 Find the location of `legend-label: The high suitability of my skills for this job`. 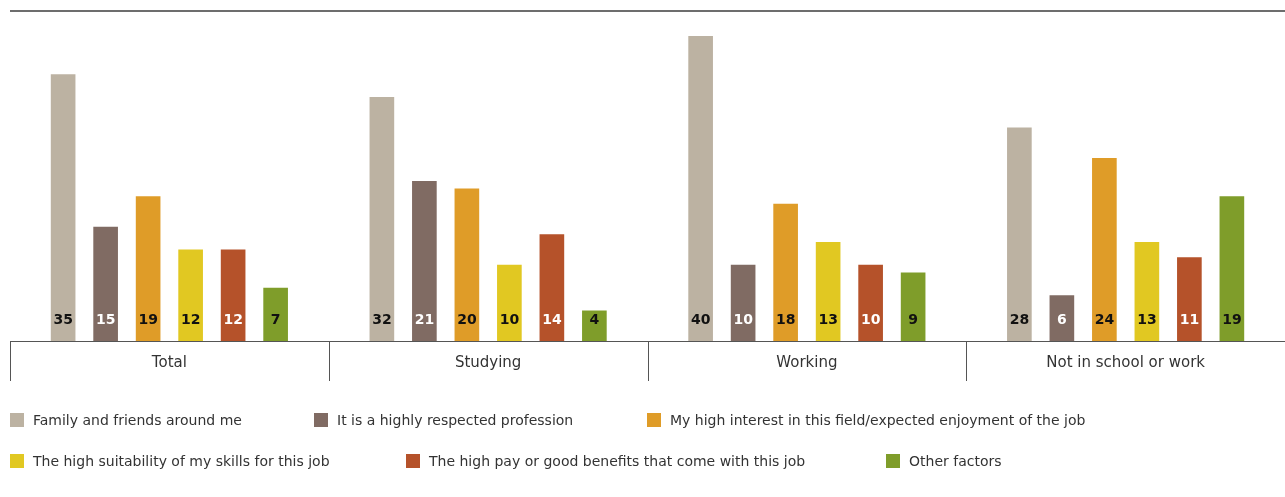

legend-label: The high suitability of my skills for this job is located at coordinates (181, 461).